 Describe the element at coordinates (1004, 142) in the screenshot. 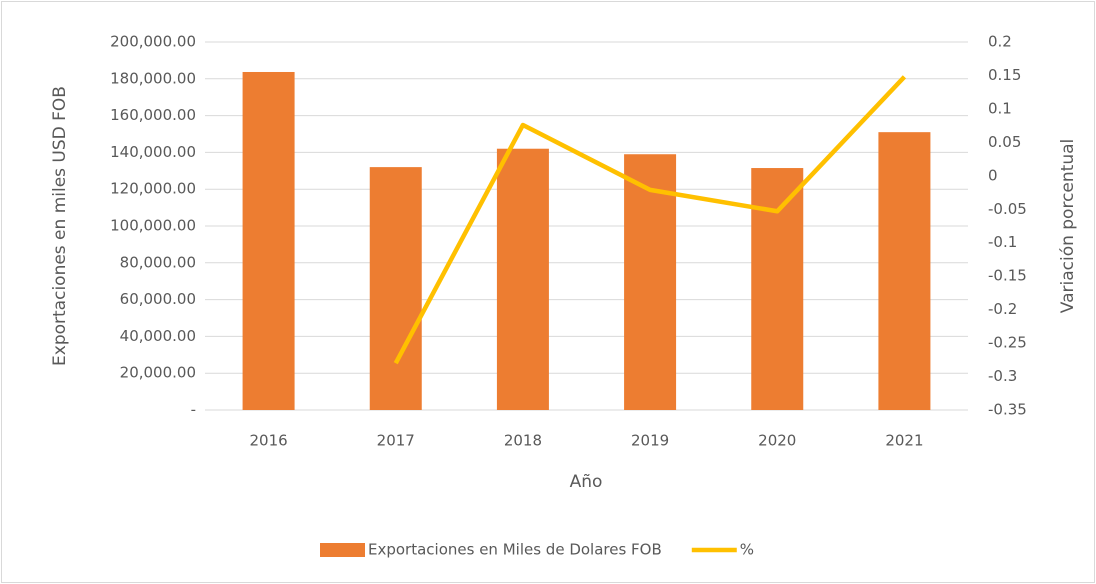

I see `y2-tick-label: 0.05` at that location.